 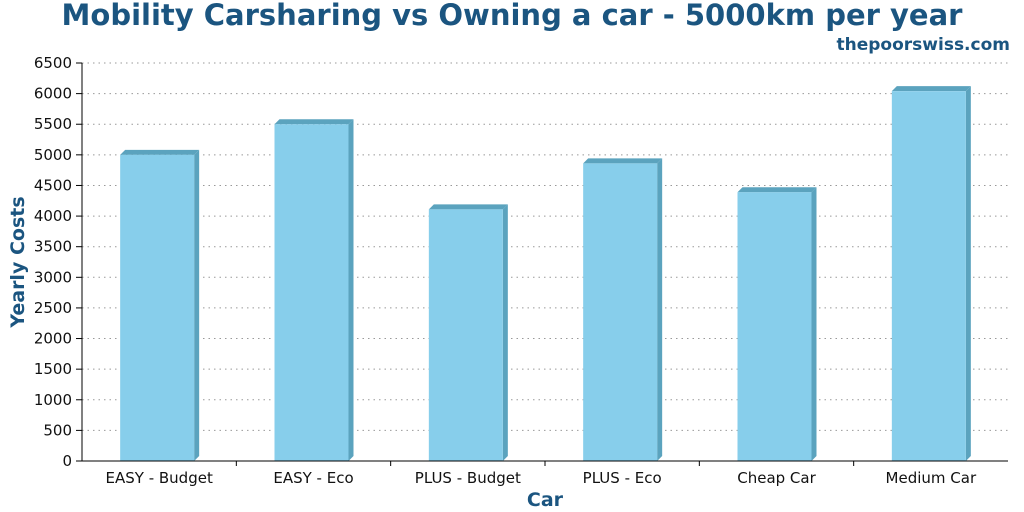 I want to click on y-tick-label: 3500, so click(x=53, y=247).